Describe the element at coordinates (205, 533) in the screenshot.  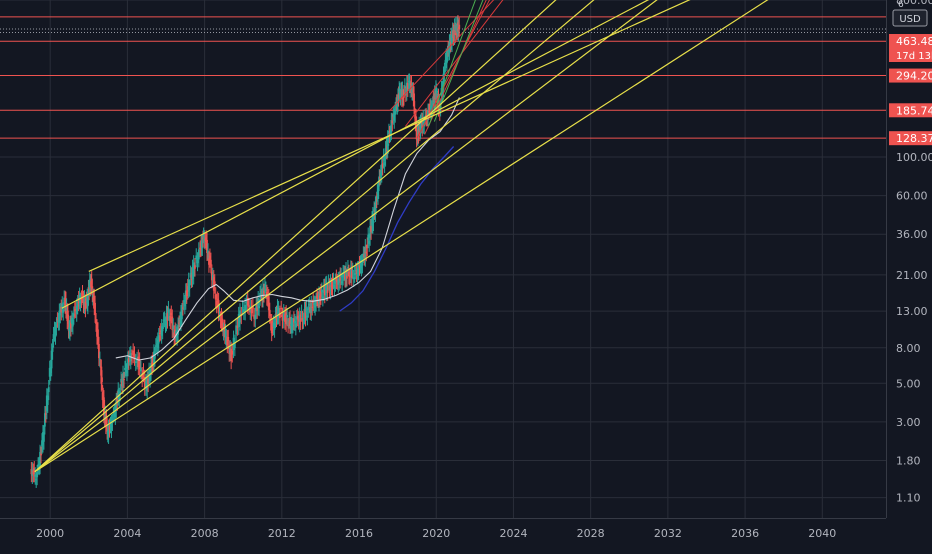
I see `x-tick-label: 2008` at that location.